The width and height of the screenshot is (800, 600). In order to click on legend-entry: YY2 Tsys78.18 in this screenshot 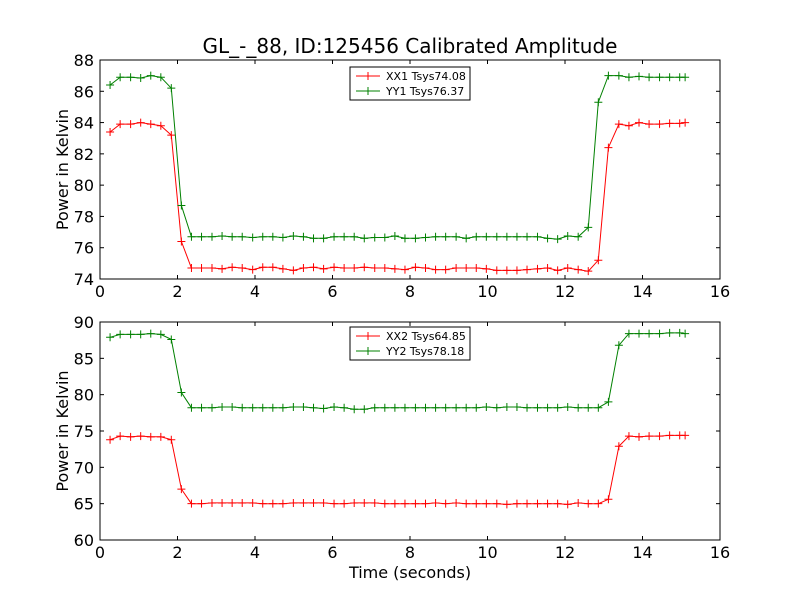, I will do `click(424, 351)`.